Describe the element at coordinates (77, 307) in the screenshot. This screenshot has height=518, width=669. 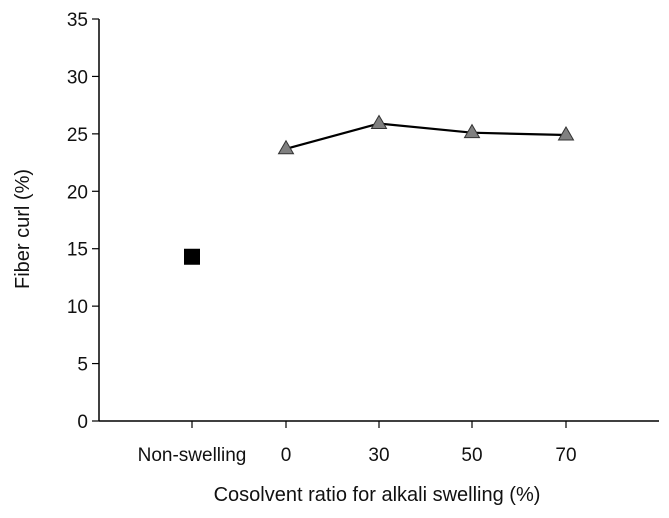
I see `y-tick-label: 10` at that location.